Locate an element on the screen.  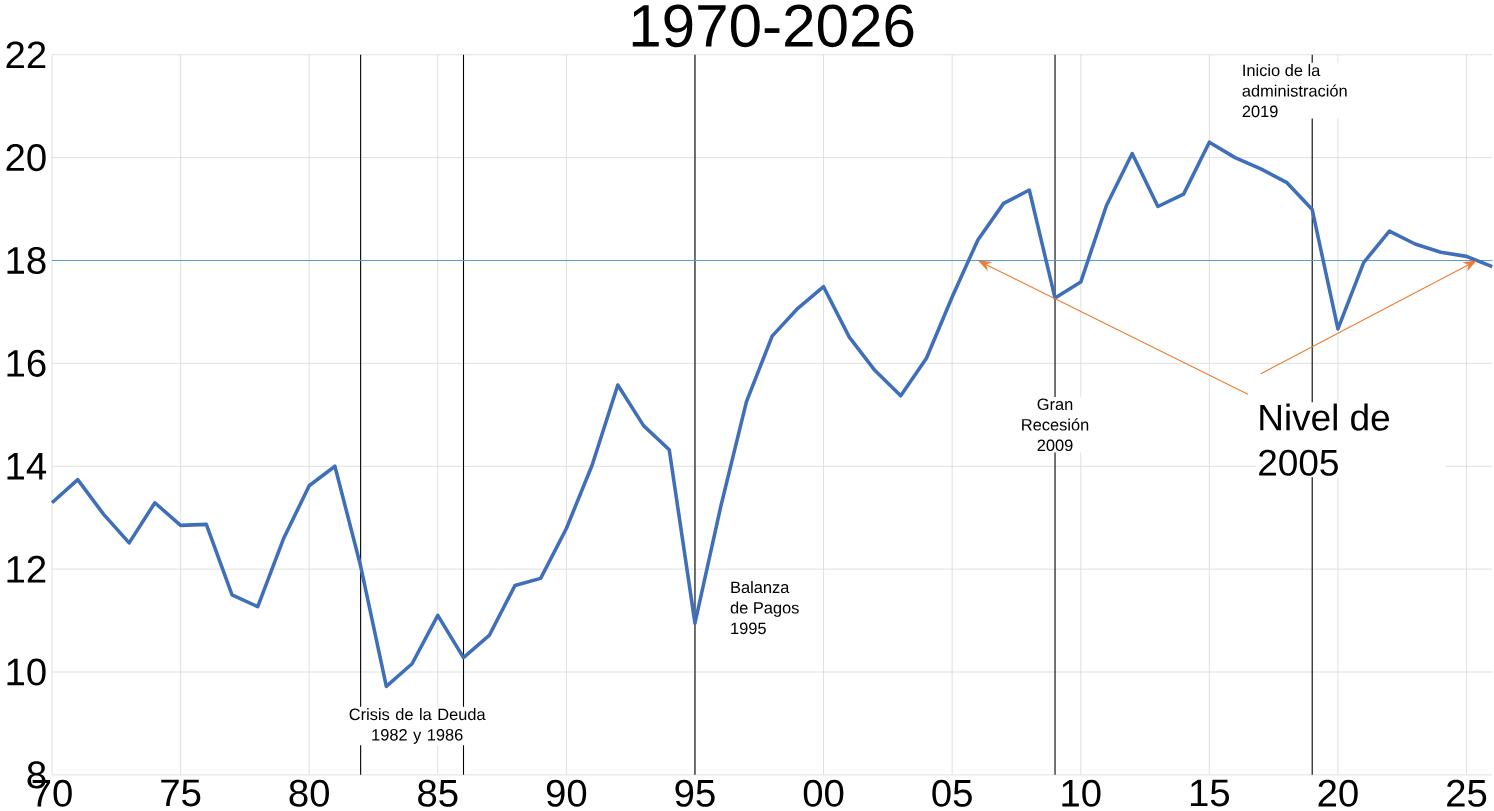
y-tick-label: 14 is located at coordinates (27, 466).